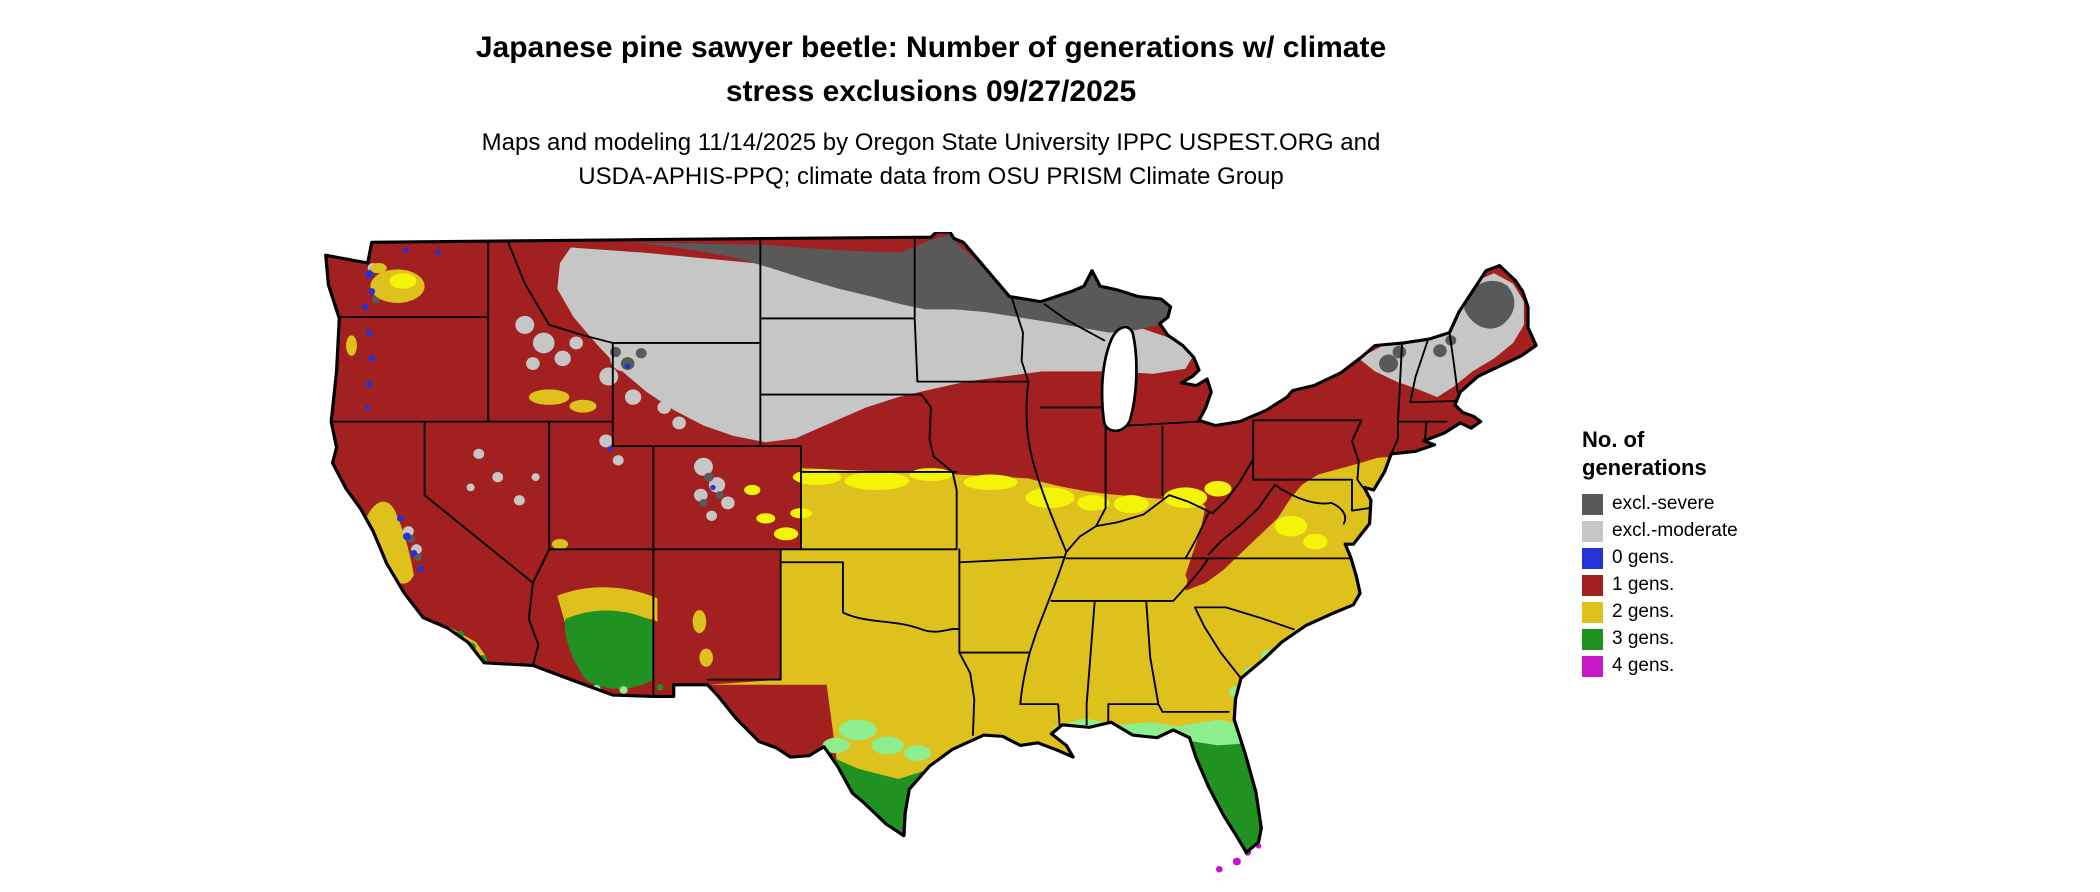 Image resolution: width=2100 pixels, height=892 pixels. Describe the element at coordinates (1080, 851) in the screenshot. I see `zone-4-gens-speckles` at that location.